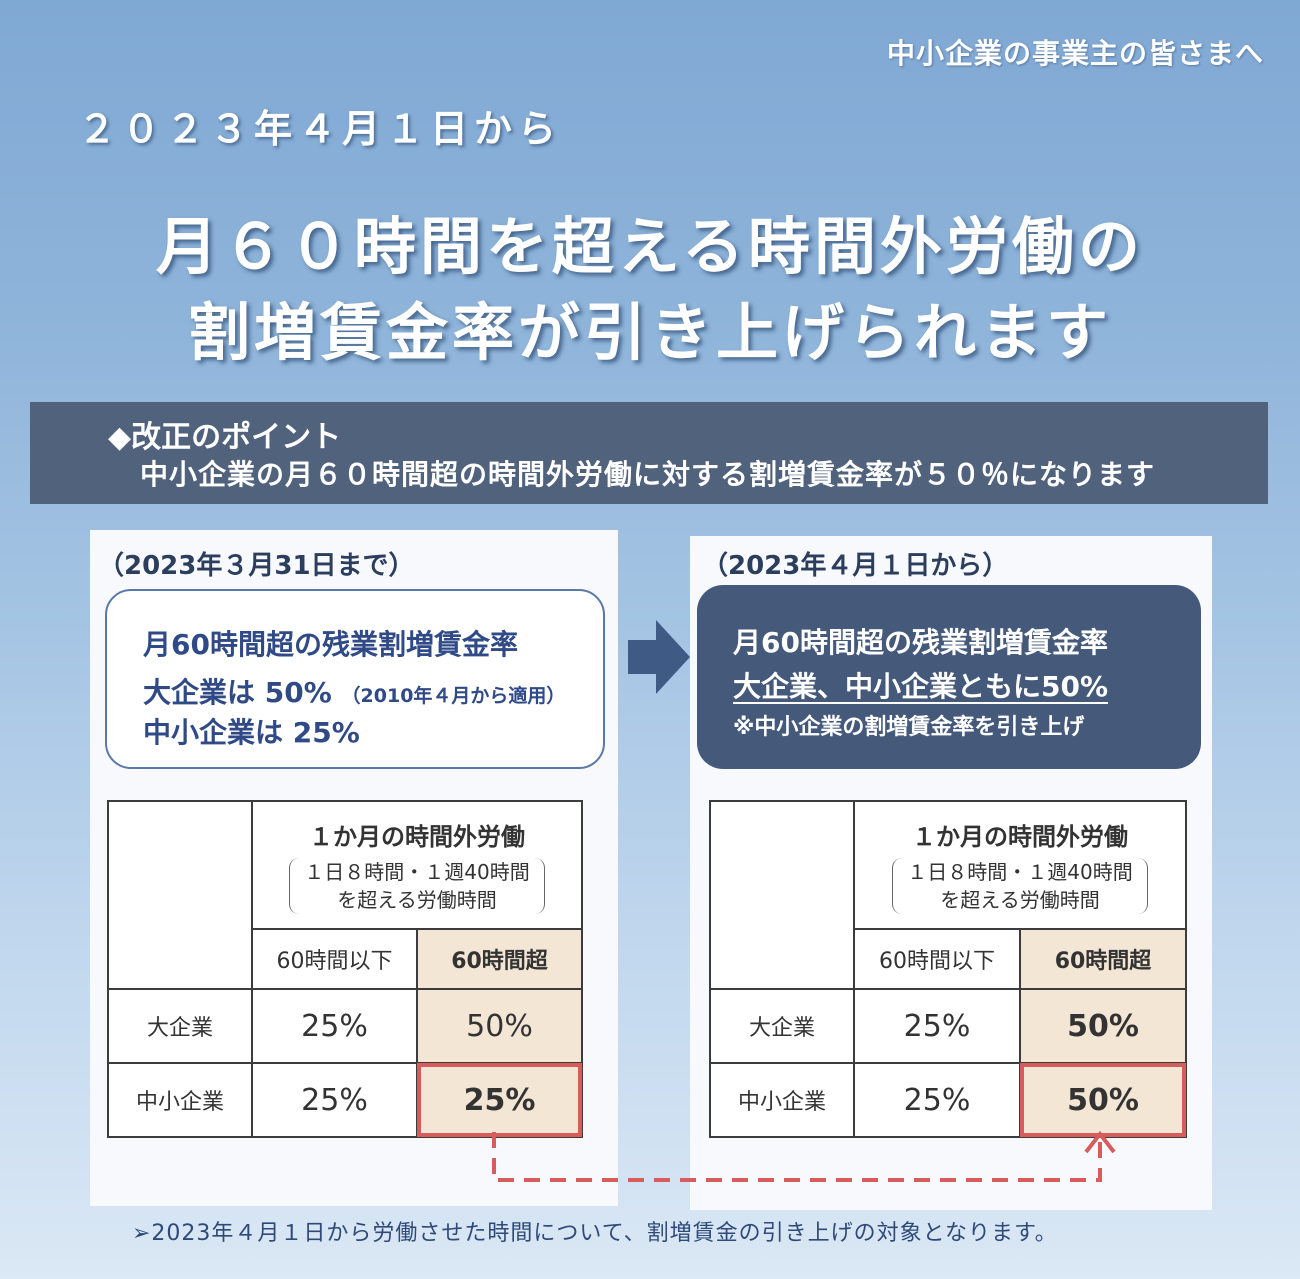  I want to click on before-period: （2023年３月31日まで）, so click(256, 566).